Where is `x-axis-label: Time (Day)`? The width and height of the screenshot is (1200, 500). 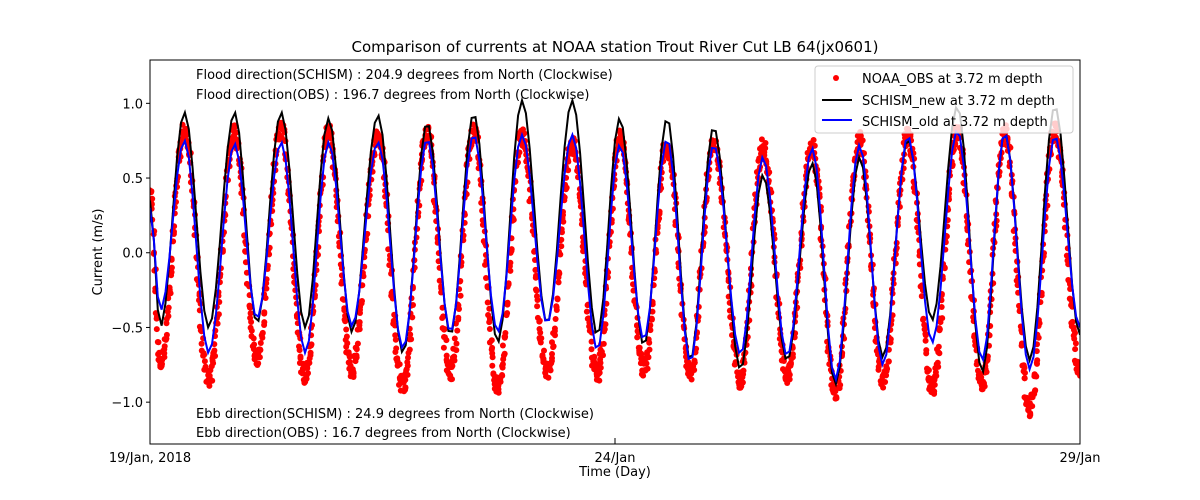
x-axis-label: Time (Day) is located at coordinates (614, 472).